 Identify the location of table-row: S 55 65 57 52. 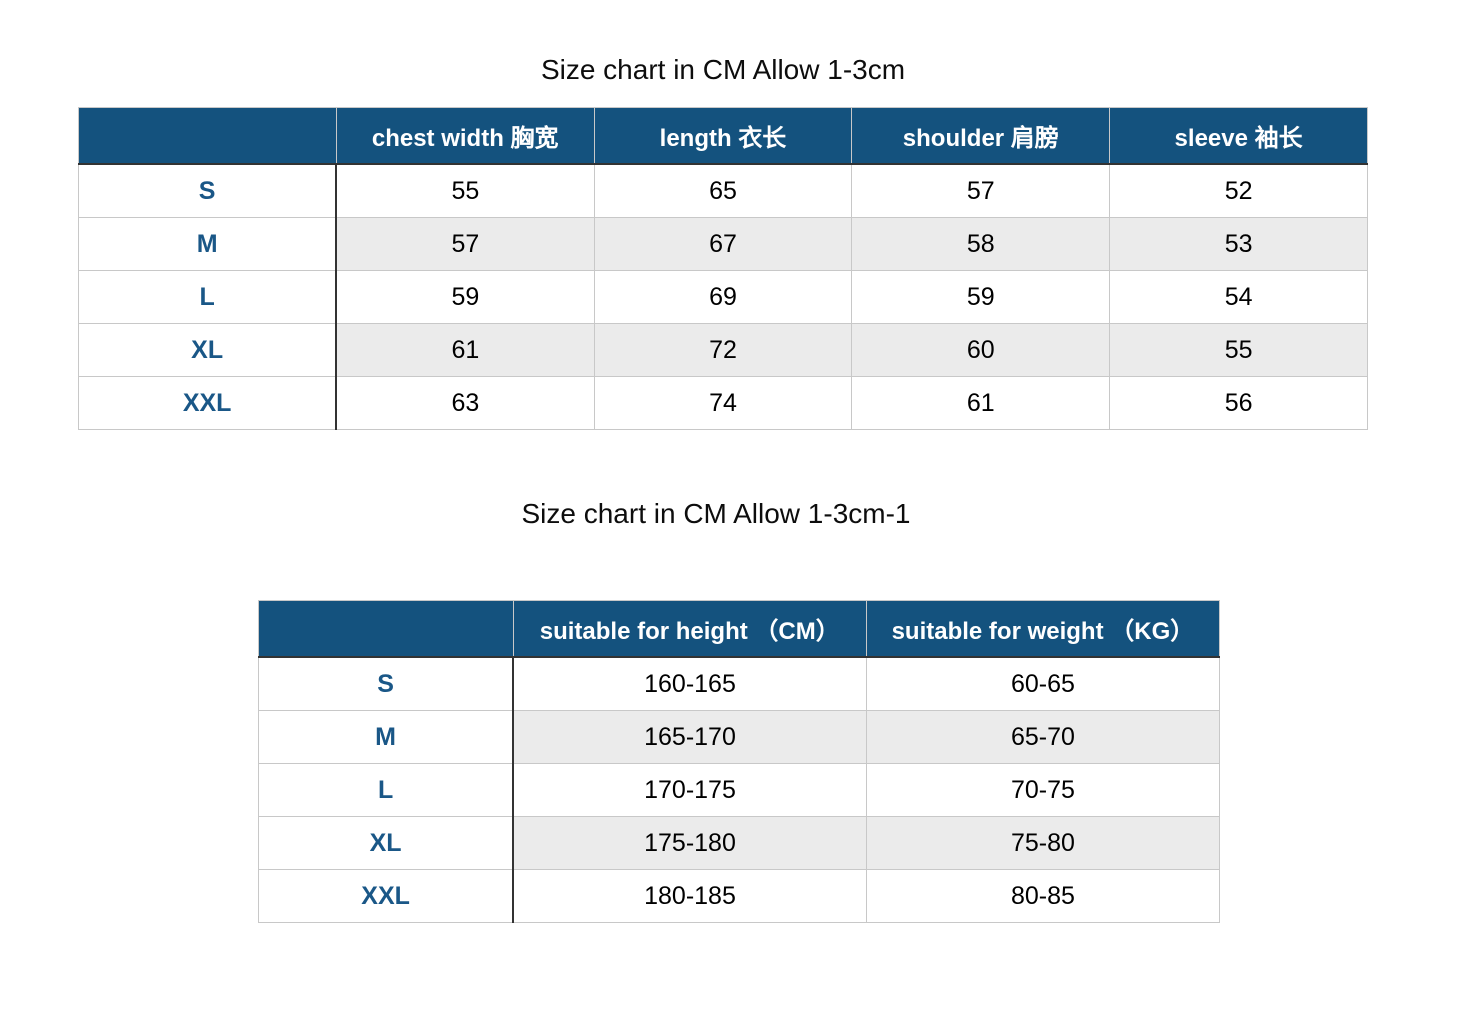
(723, 190).